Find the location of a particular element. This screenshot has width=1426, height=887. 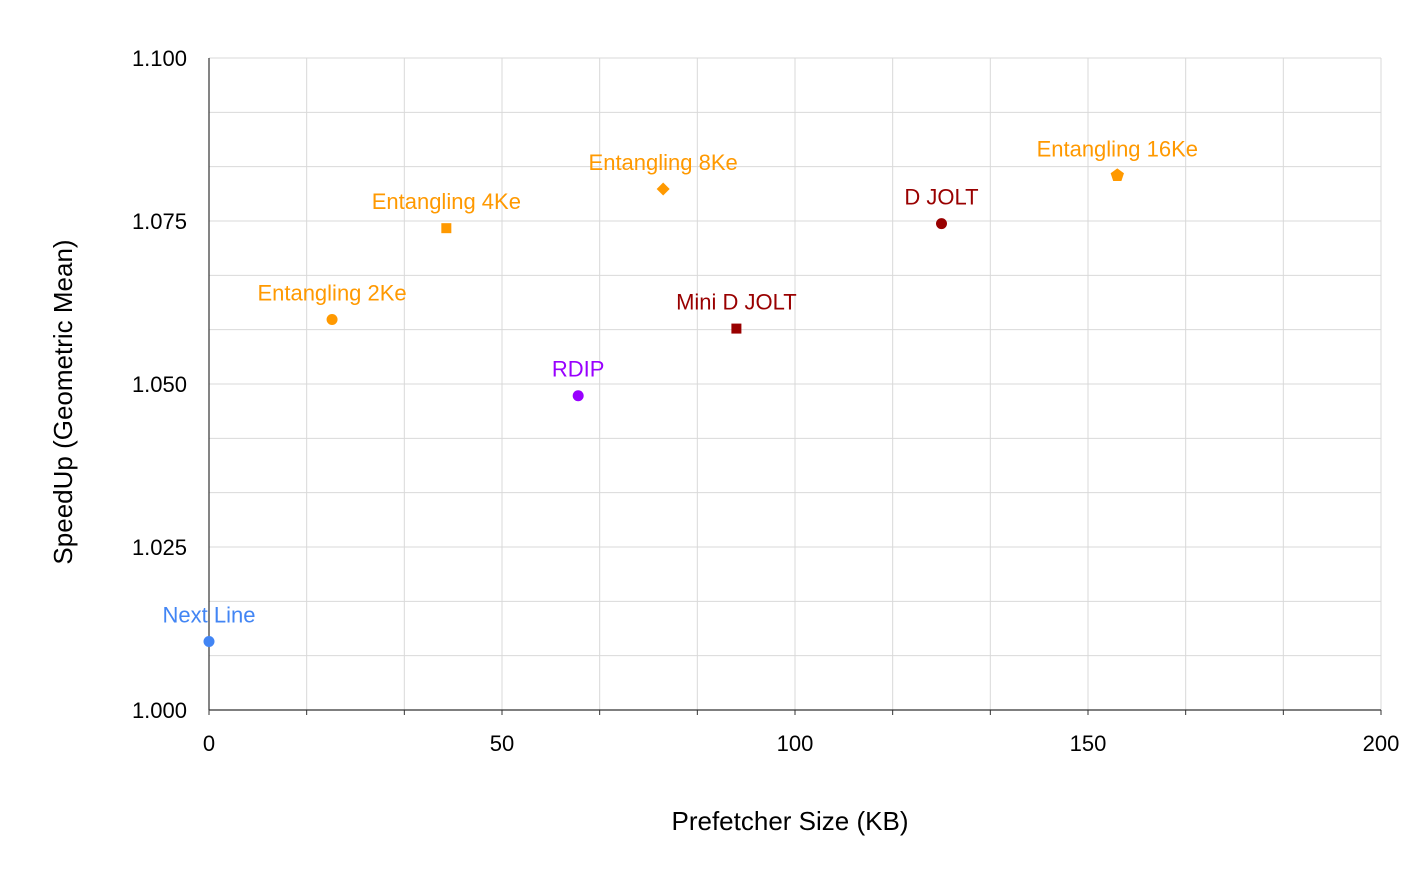

y-tick-label: 1.100 is located at coordinates (159, 58).